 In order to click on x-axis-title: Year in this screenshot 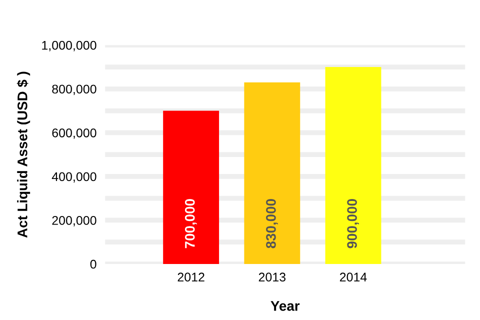, I will do `click(285, 306)`.